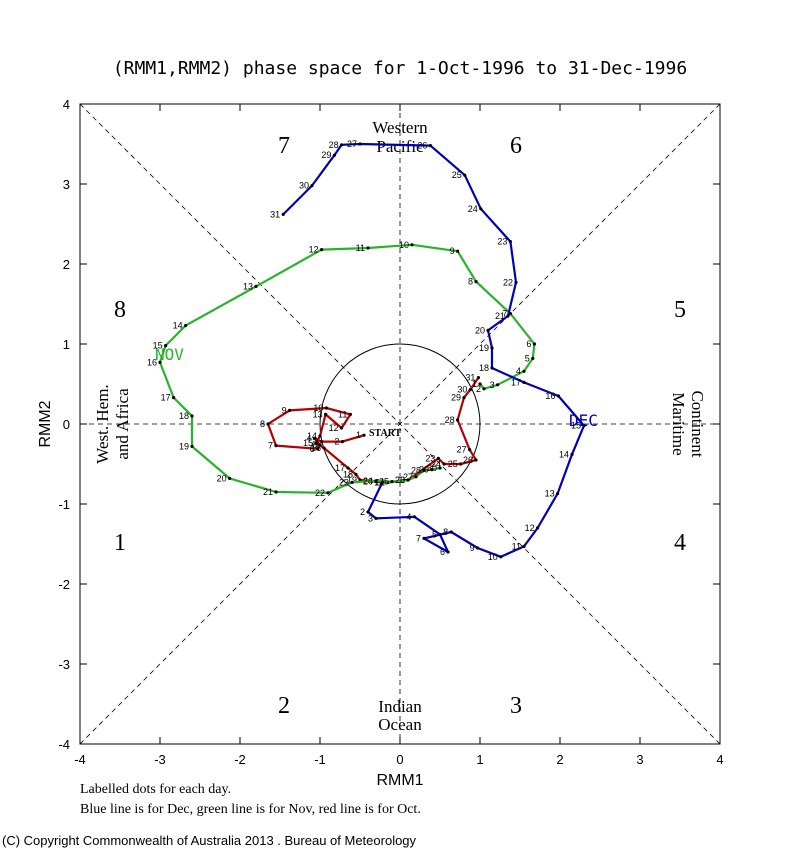 The image size is (800, 850). I want to click on day-label: 18, so click(348, 474).